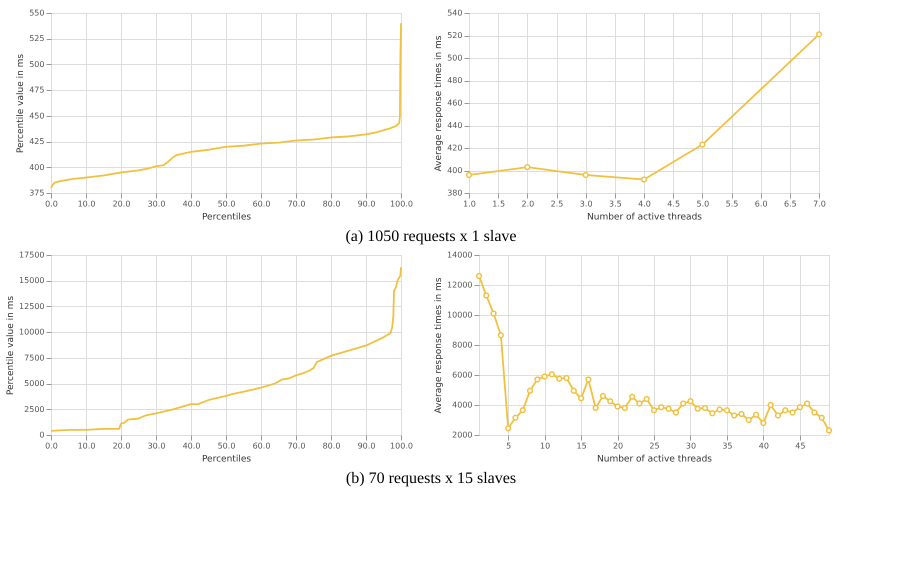  I want to click on y-tick-label: 420, so click(454, 148).